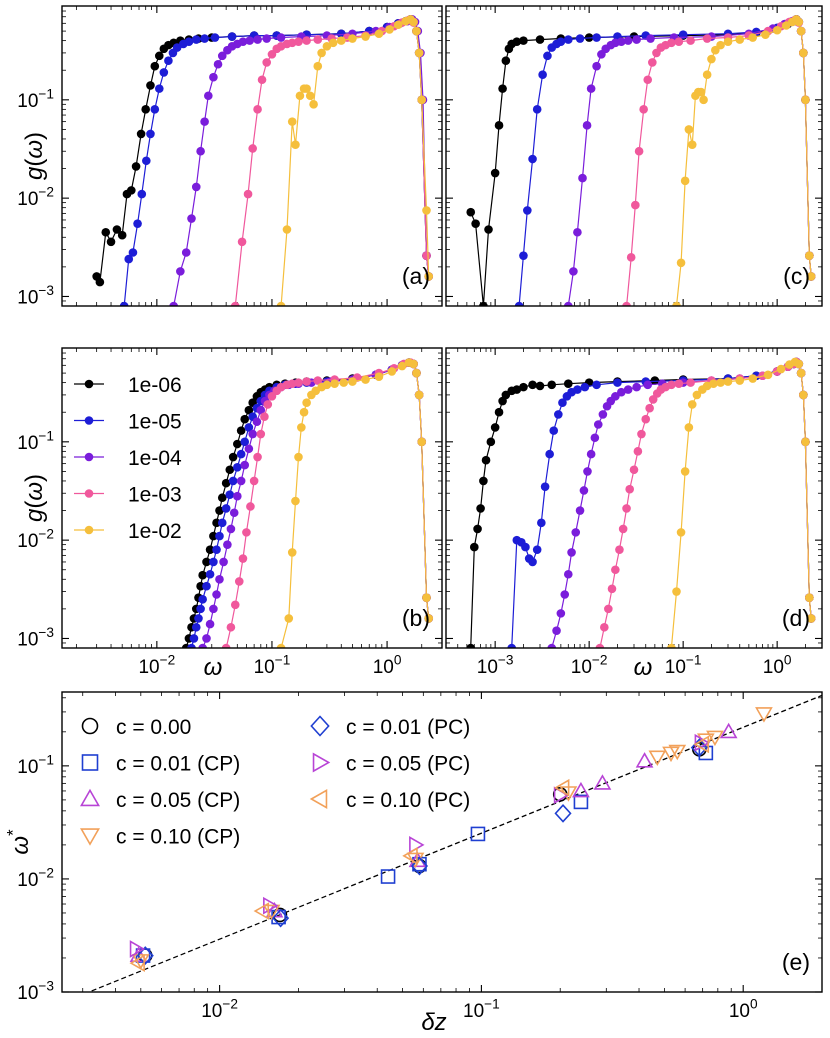 Image resolution: width=830 pixels, height=1038 pixels. Describe the element at coordinates (46, 93) in the screenshot. I see `y-tick-label-2-exponent: −1` at that location.